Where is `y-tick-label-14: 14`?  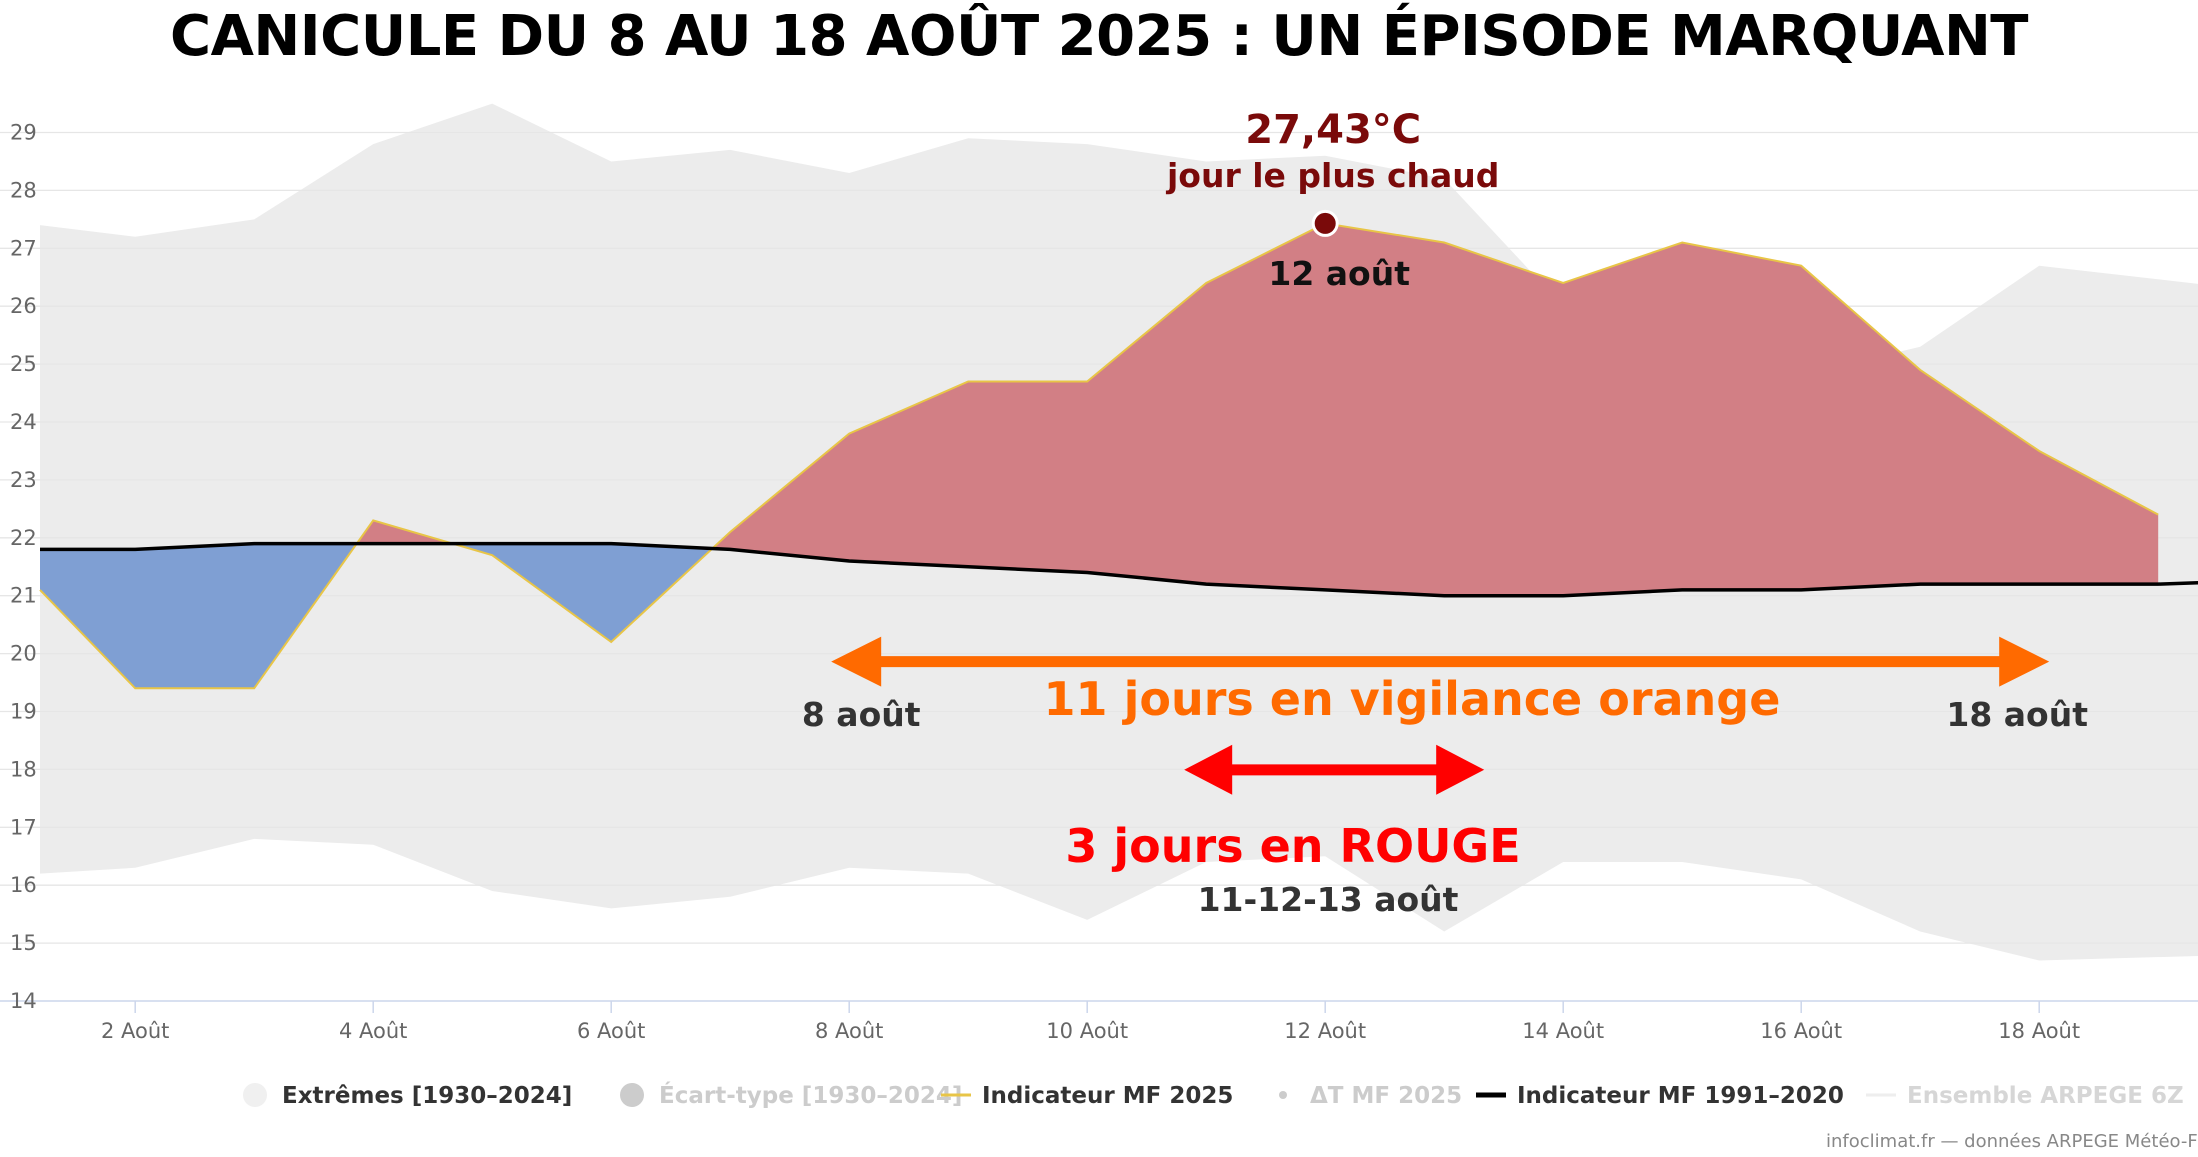 y-tick-label-14: 14 is located at coordinates (23, 1001).